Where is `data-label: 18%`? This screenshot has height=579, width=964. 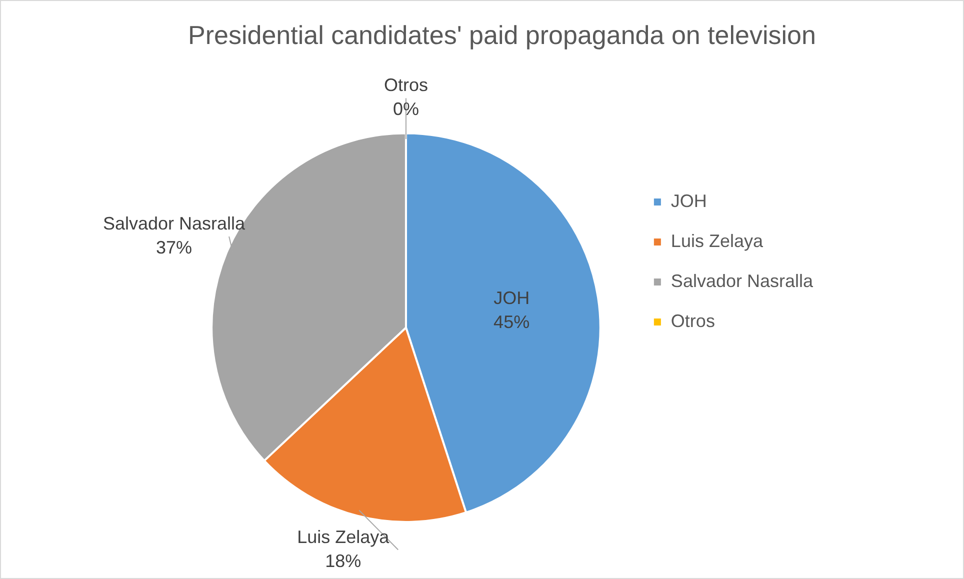 data-label: 18% is located at coordinates (343, 560).